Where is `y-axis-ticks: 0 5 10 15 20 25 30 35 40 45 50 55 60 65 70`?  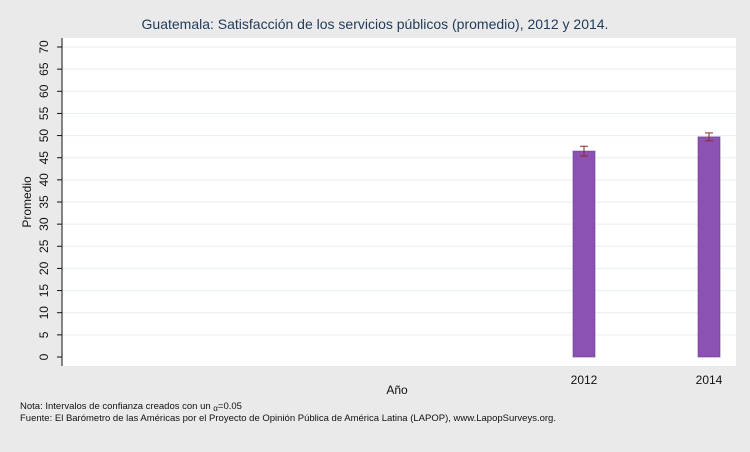 y-axis-ticks: 0 5 10 15 20 25 30 35 40 45 50 55 60 65 70 is located at coordinates (49, 200).